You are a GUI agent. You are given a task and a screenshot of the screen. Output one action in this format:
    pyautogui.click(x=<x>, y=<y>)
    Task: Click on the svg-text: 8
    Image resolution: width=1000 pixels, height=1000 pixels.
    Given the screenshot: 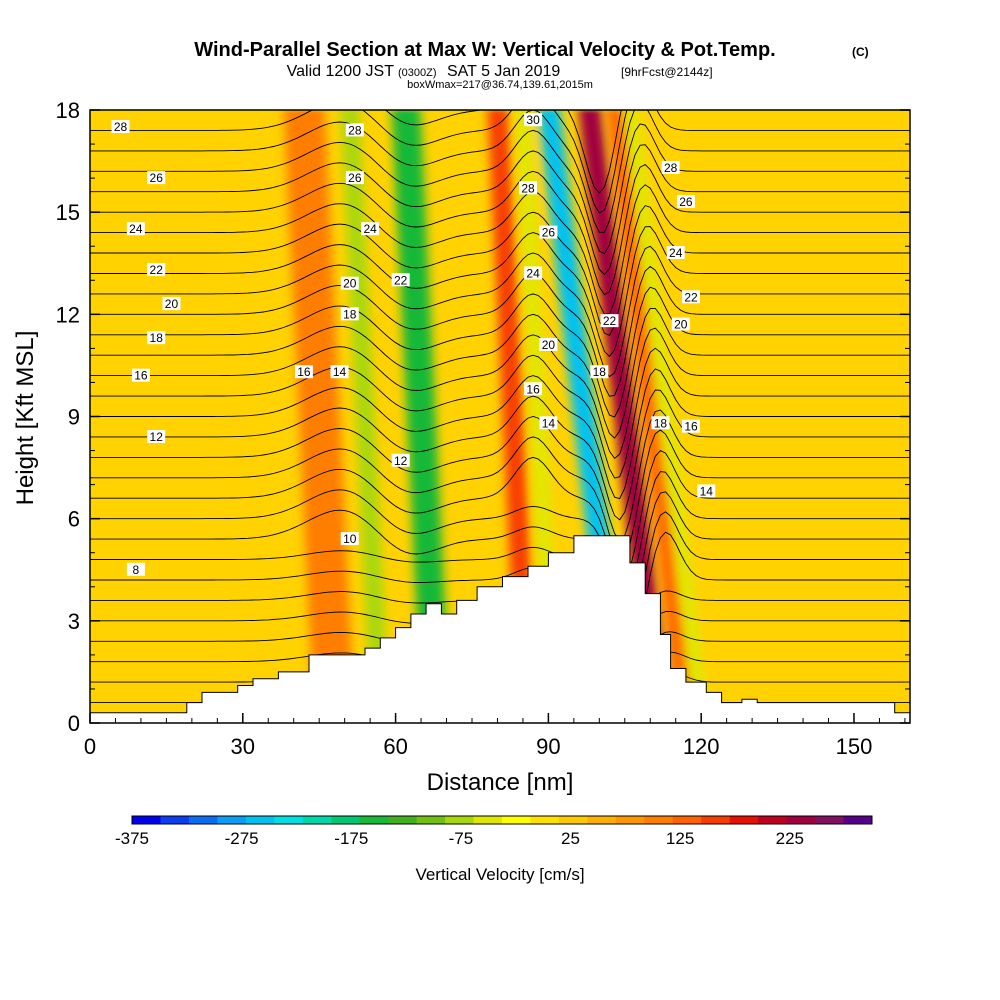 What is the action you would take?
    pyautogui.click(x=135, y=570)
    